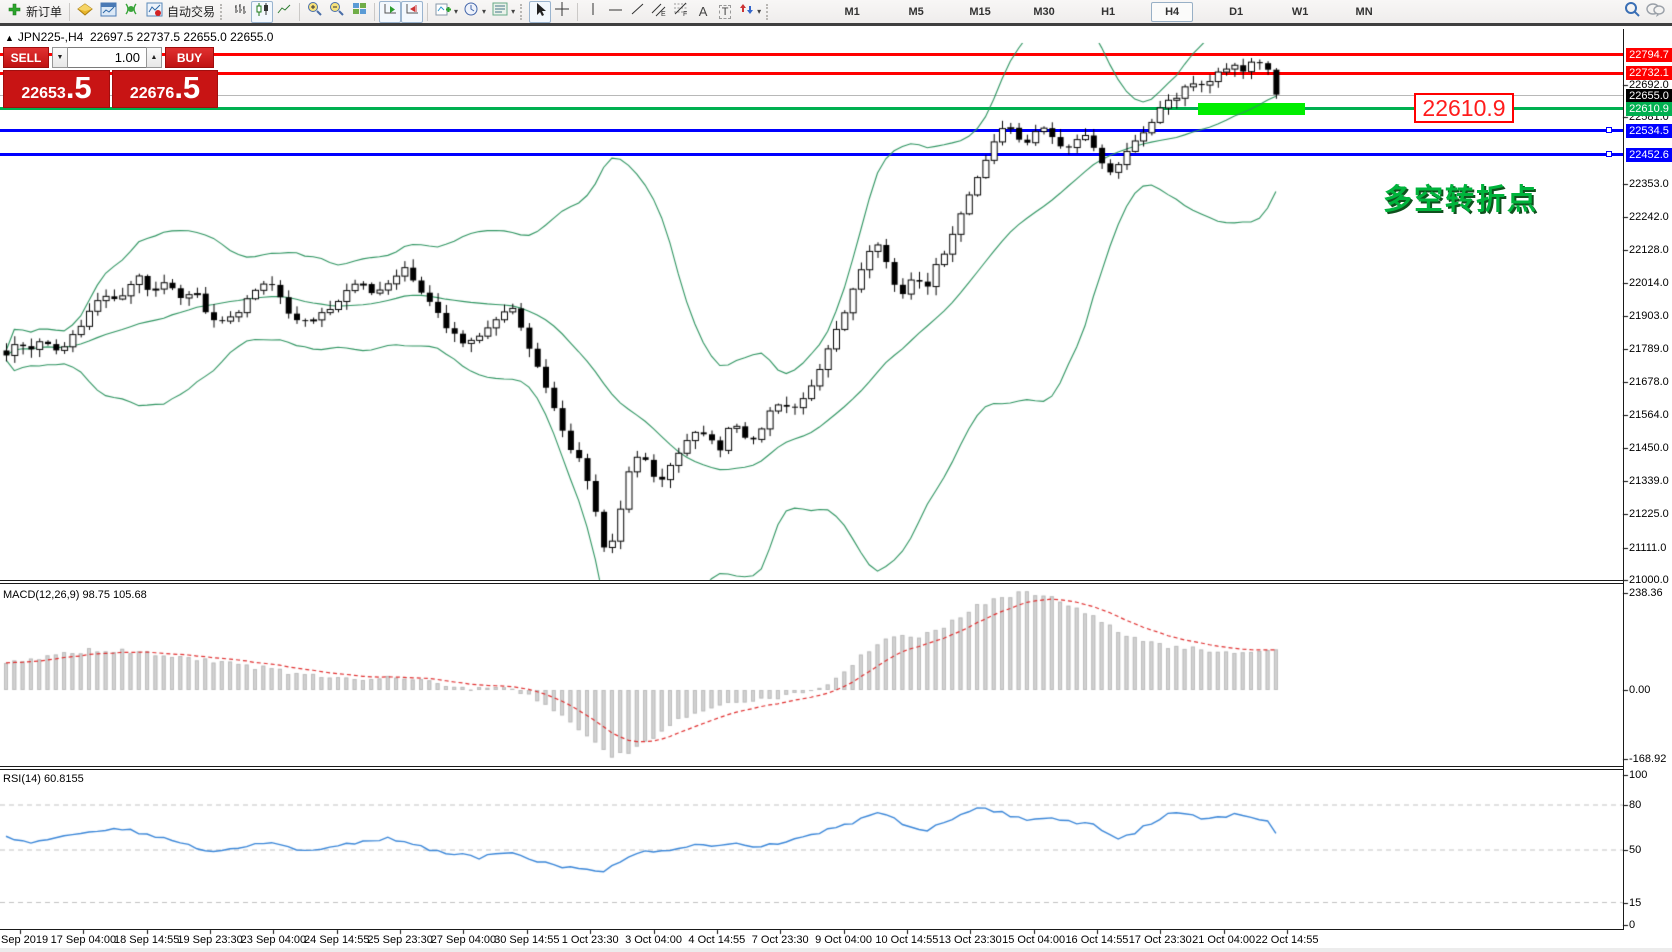  What do you see at coordinates (1649, 315) in the screenshot?
I see `price-tick-21903.0: 21903.0` at bounding box center [1649, 315].